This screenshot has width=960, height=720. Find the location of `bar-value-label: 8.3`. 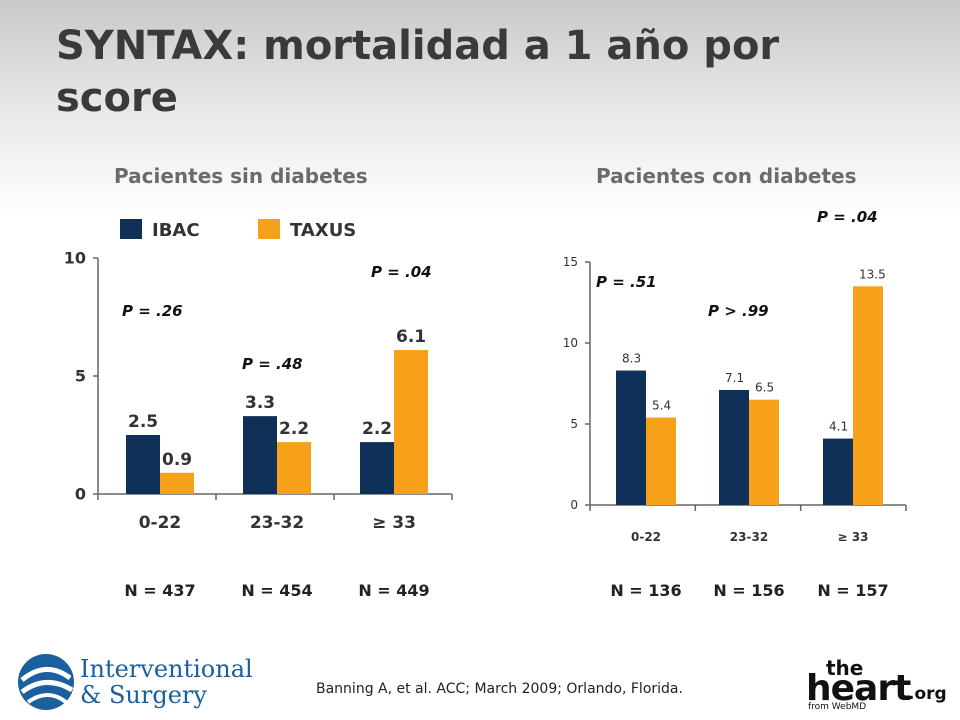

bar-value-label: 8.3 is located at coordinates (631, 359).